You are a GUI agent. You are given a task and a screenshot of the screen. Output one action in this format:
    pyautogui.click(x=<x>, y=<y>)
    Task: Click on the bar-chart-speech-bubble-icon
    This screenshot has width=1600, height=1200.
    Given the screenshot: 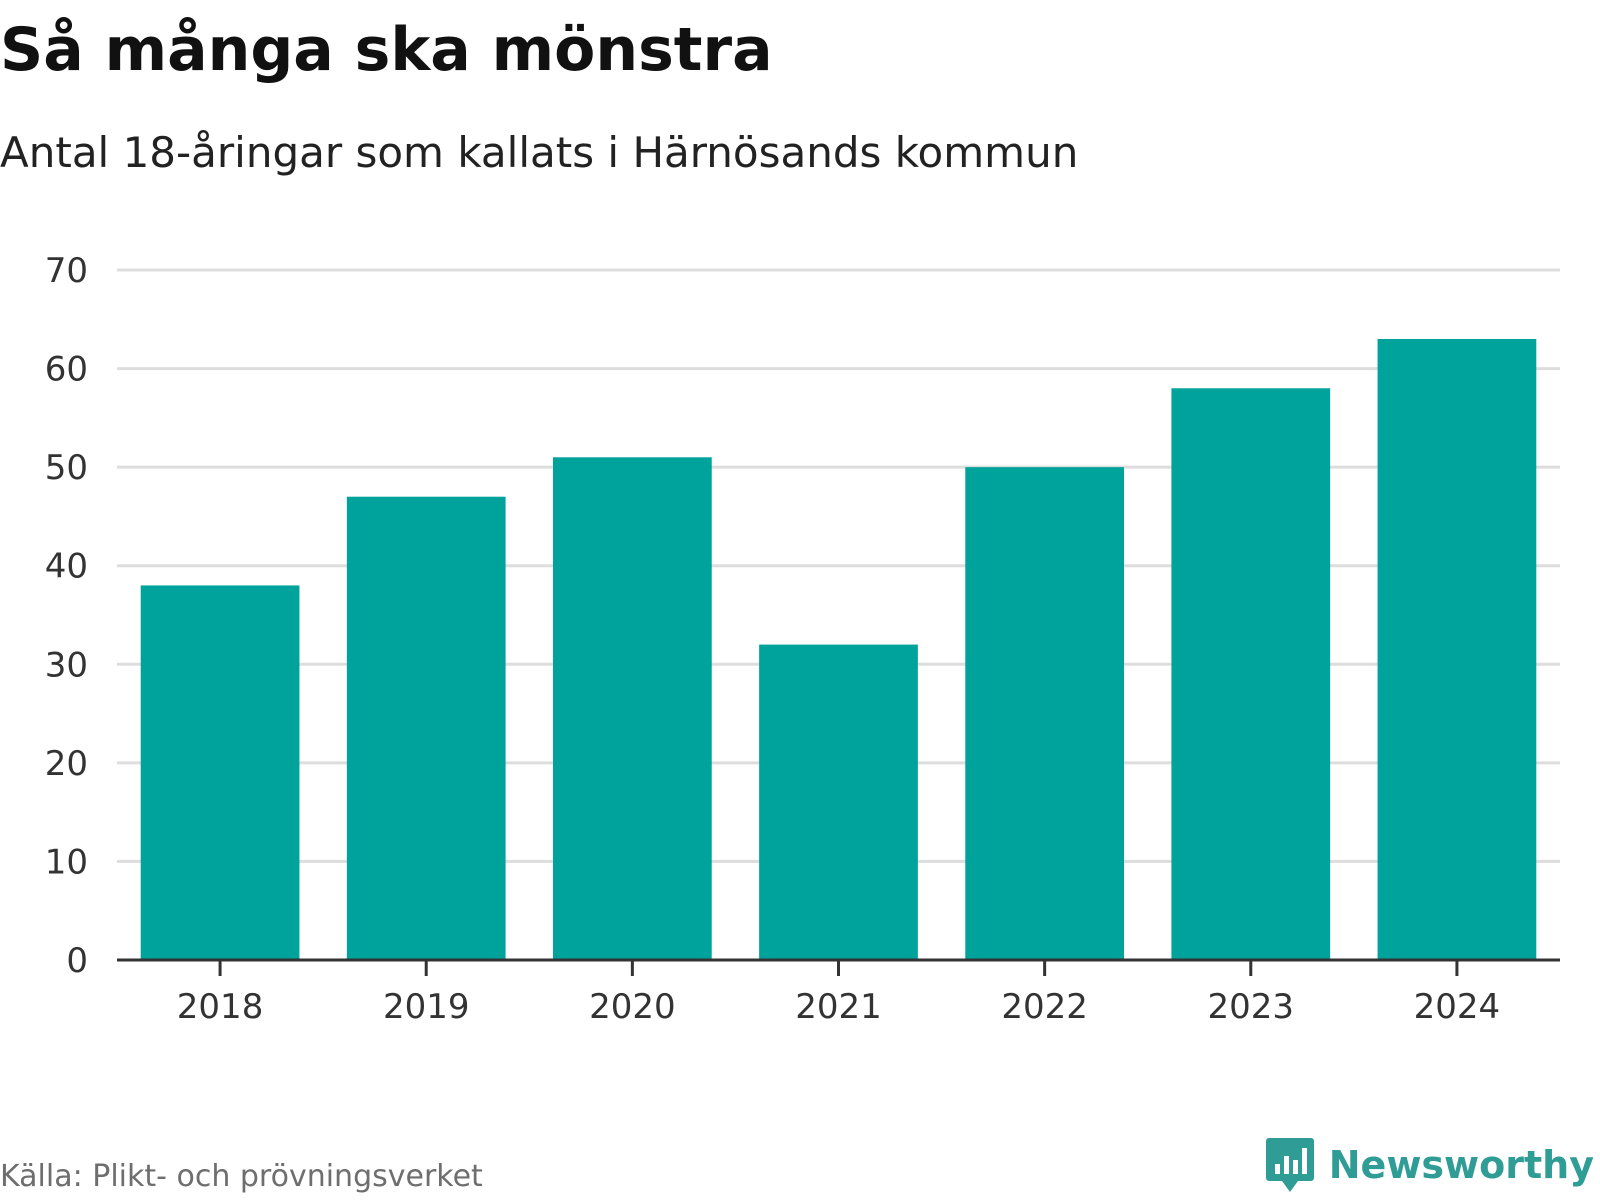 What is the action you would take?
    pyautogui.click(x=1289, y=1165)
    